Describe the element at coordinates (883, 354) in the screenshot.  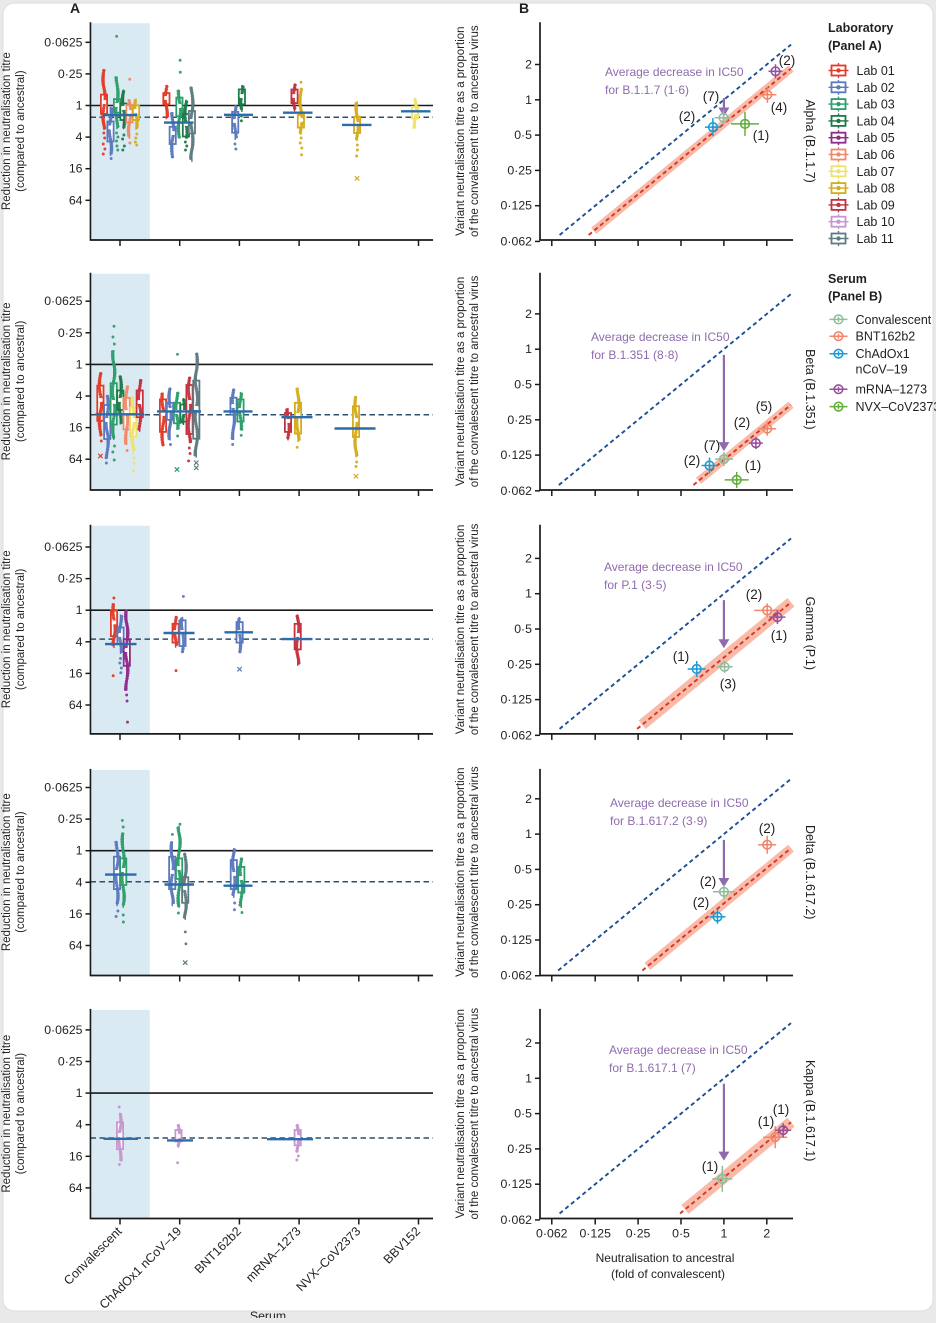
I see `svg-text: ChAdOx1` at that location.